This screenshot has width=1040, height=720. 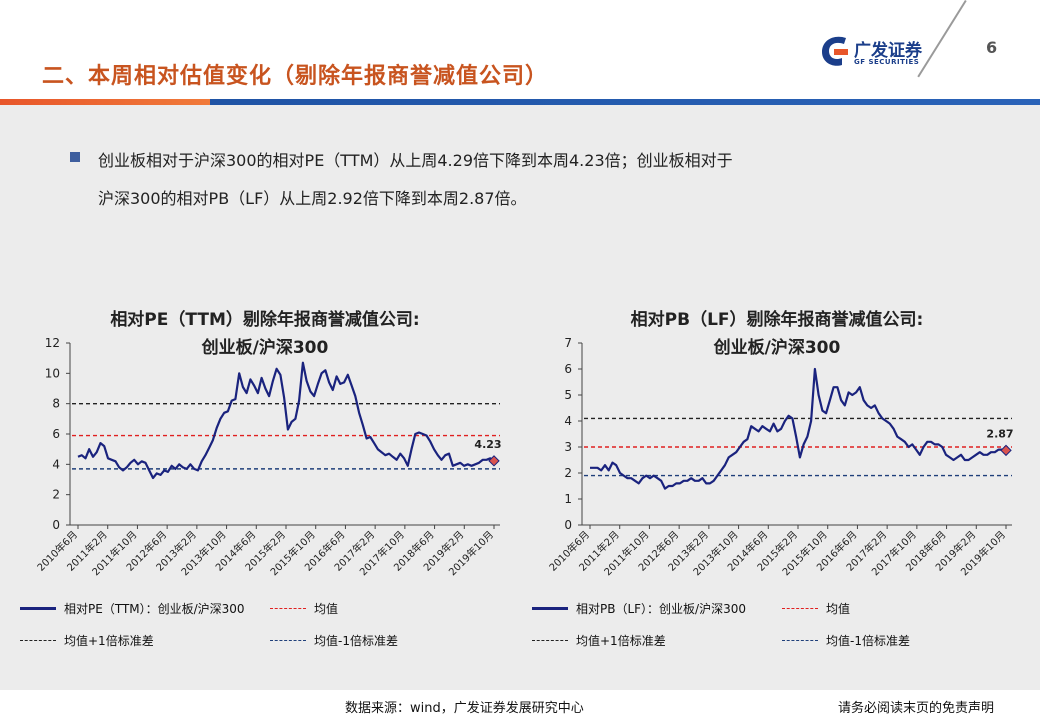 I want to click on end-value-label: 4.23, so click(x=487, y=444).